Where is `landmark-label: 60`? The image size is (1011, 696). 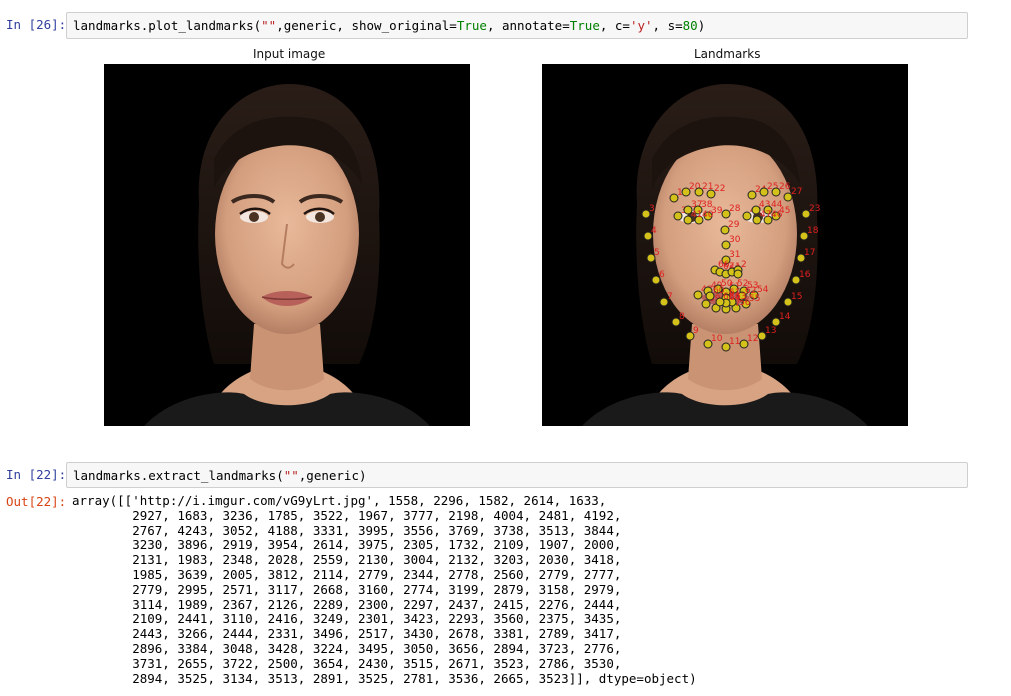
landmark-label: 60 is located at coordinates (719, 291).